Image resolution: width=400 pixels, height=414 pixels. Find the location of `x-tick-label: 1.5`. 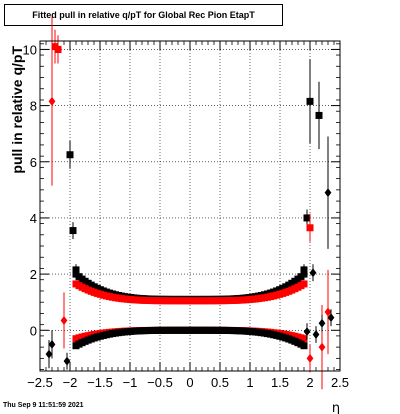

x-tick-label: 1.5 is located at coordinates (280, 382).